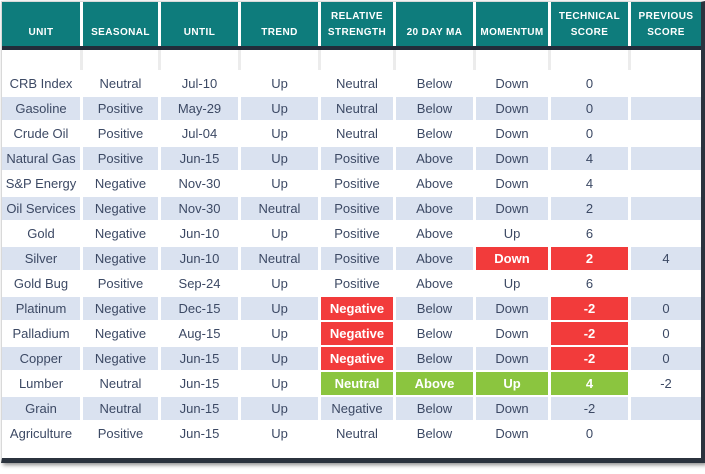 The image size is (705, 474). I want to click on cell-unit: Palladium, so click(41, 333).